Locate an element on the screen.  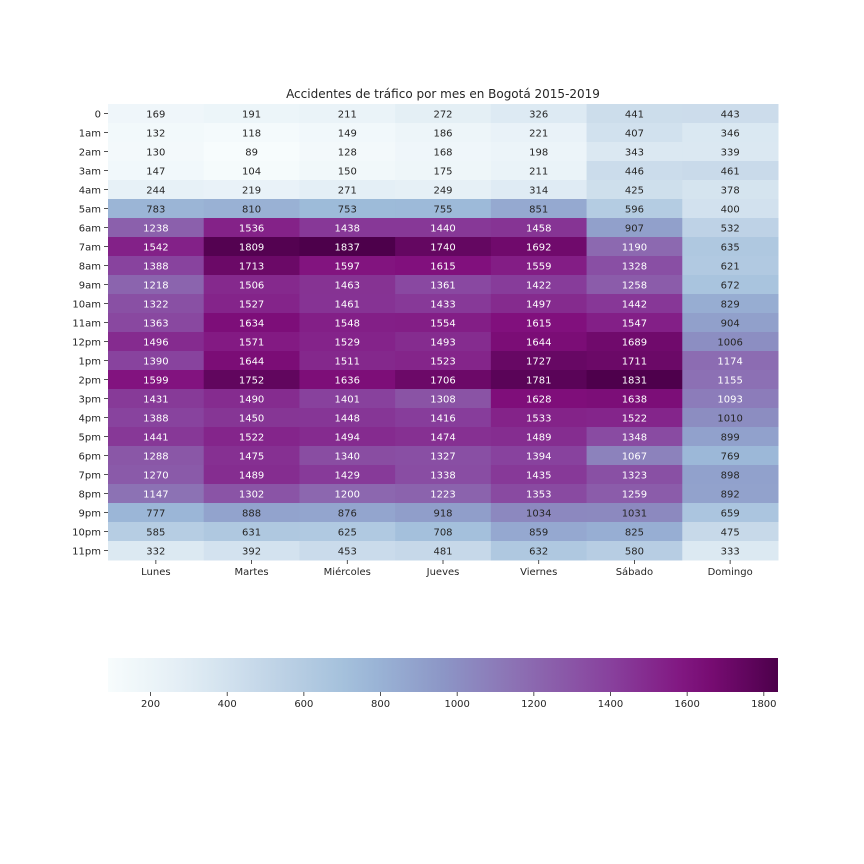
cell-value-label: 1259 is located at coordinates (634, 495).